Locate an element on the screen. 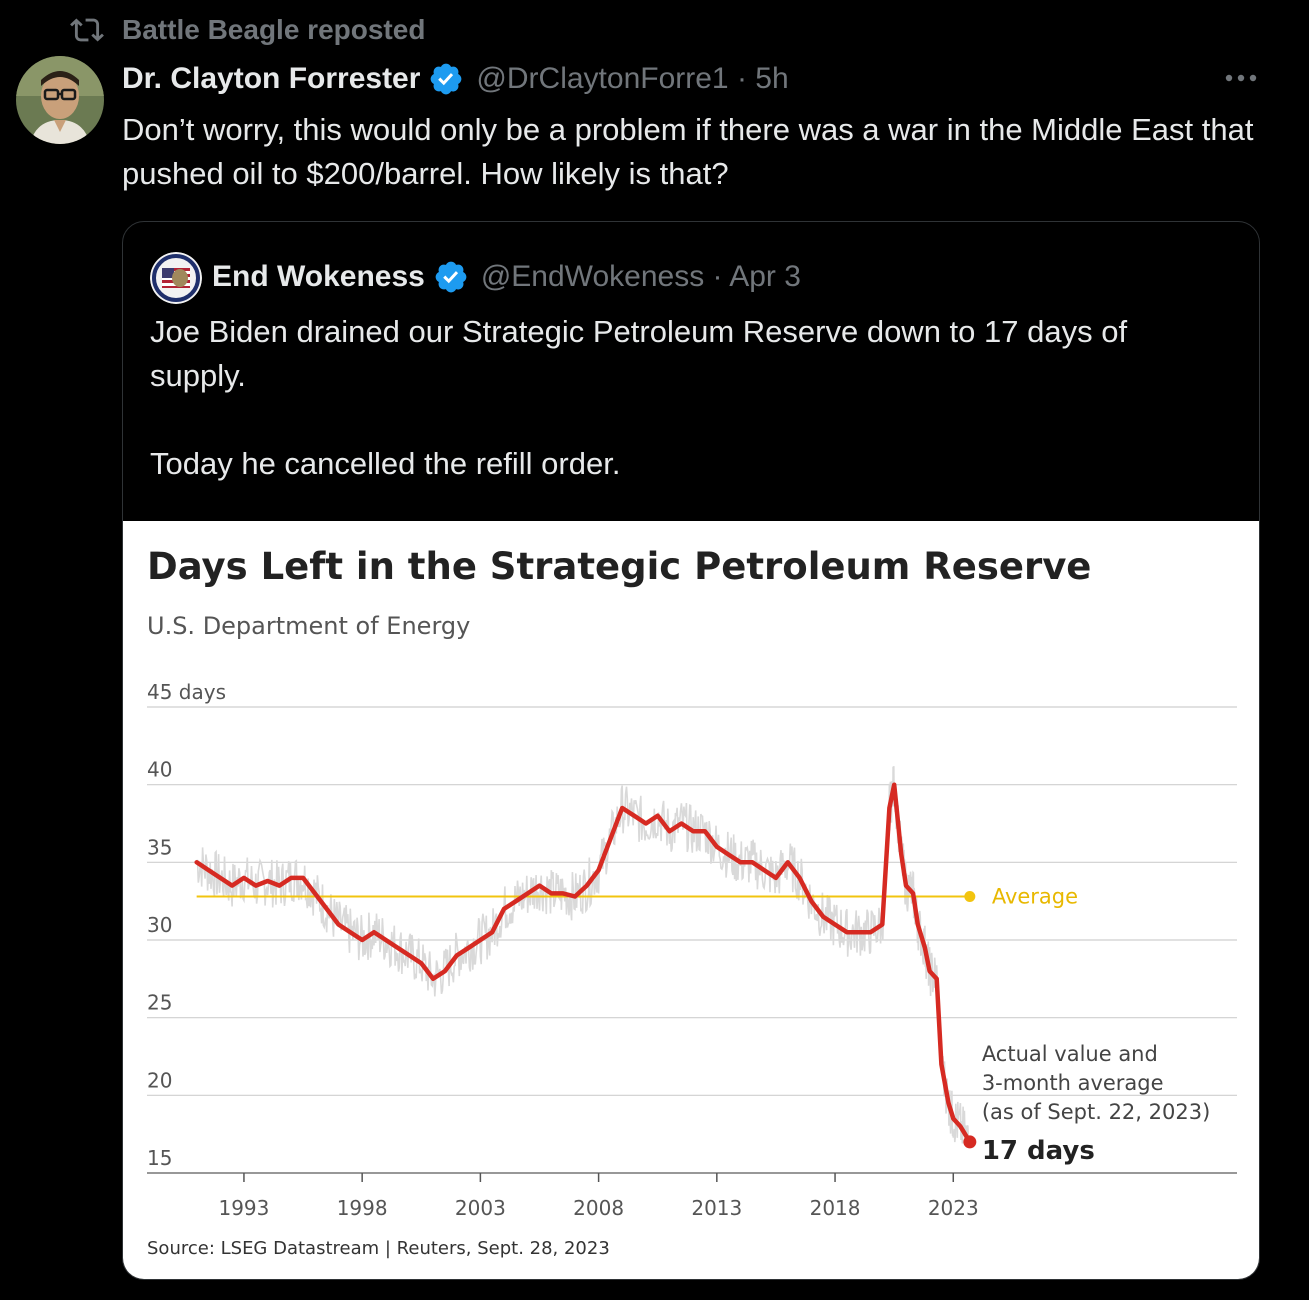  author-avatar is located at coordinates (60, 100).